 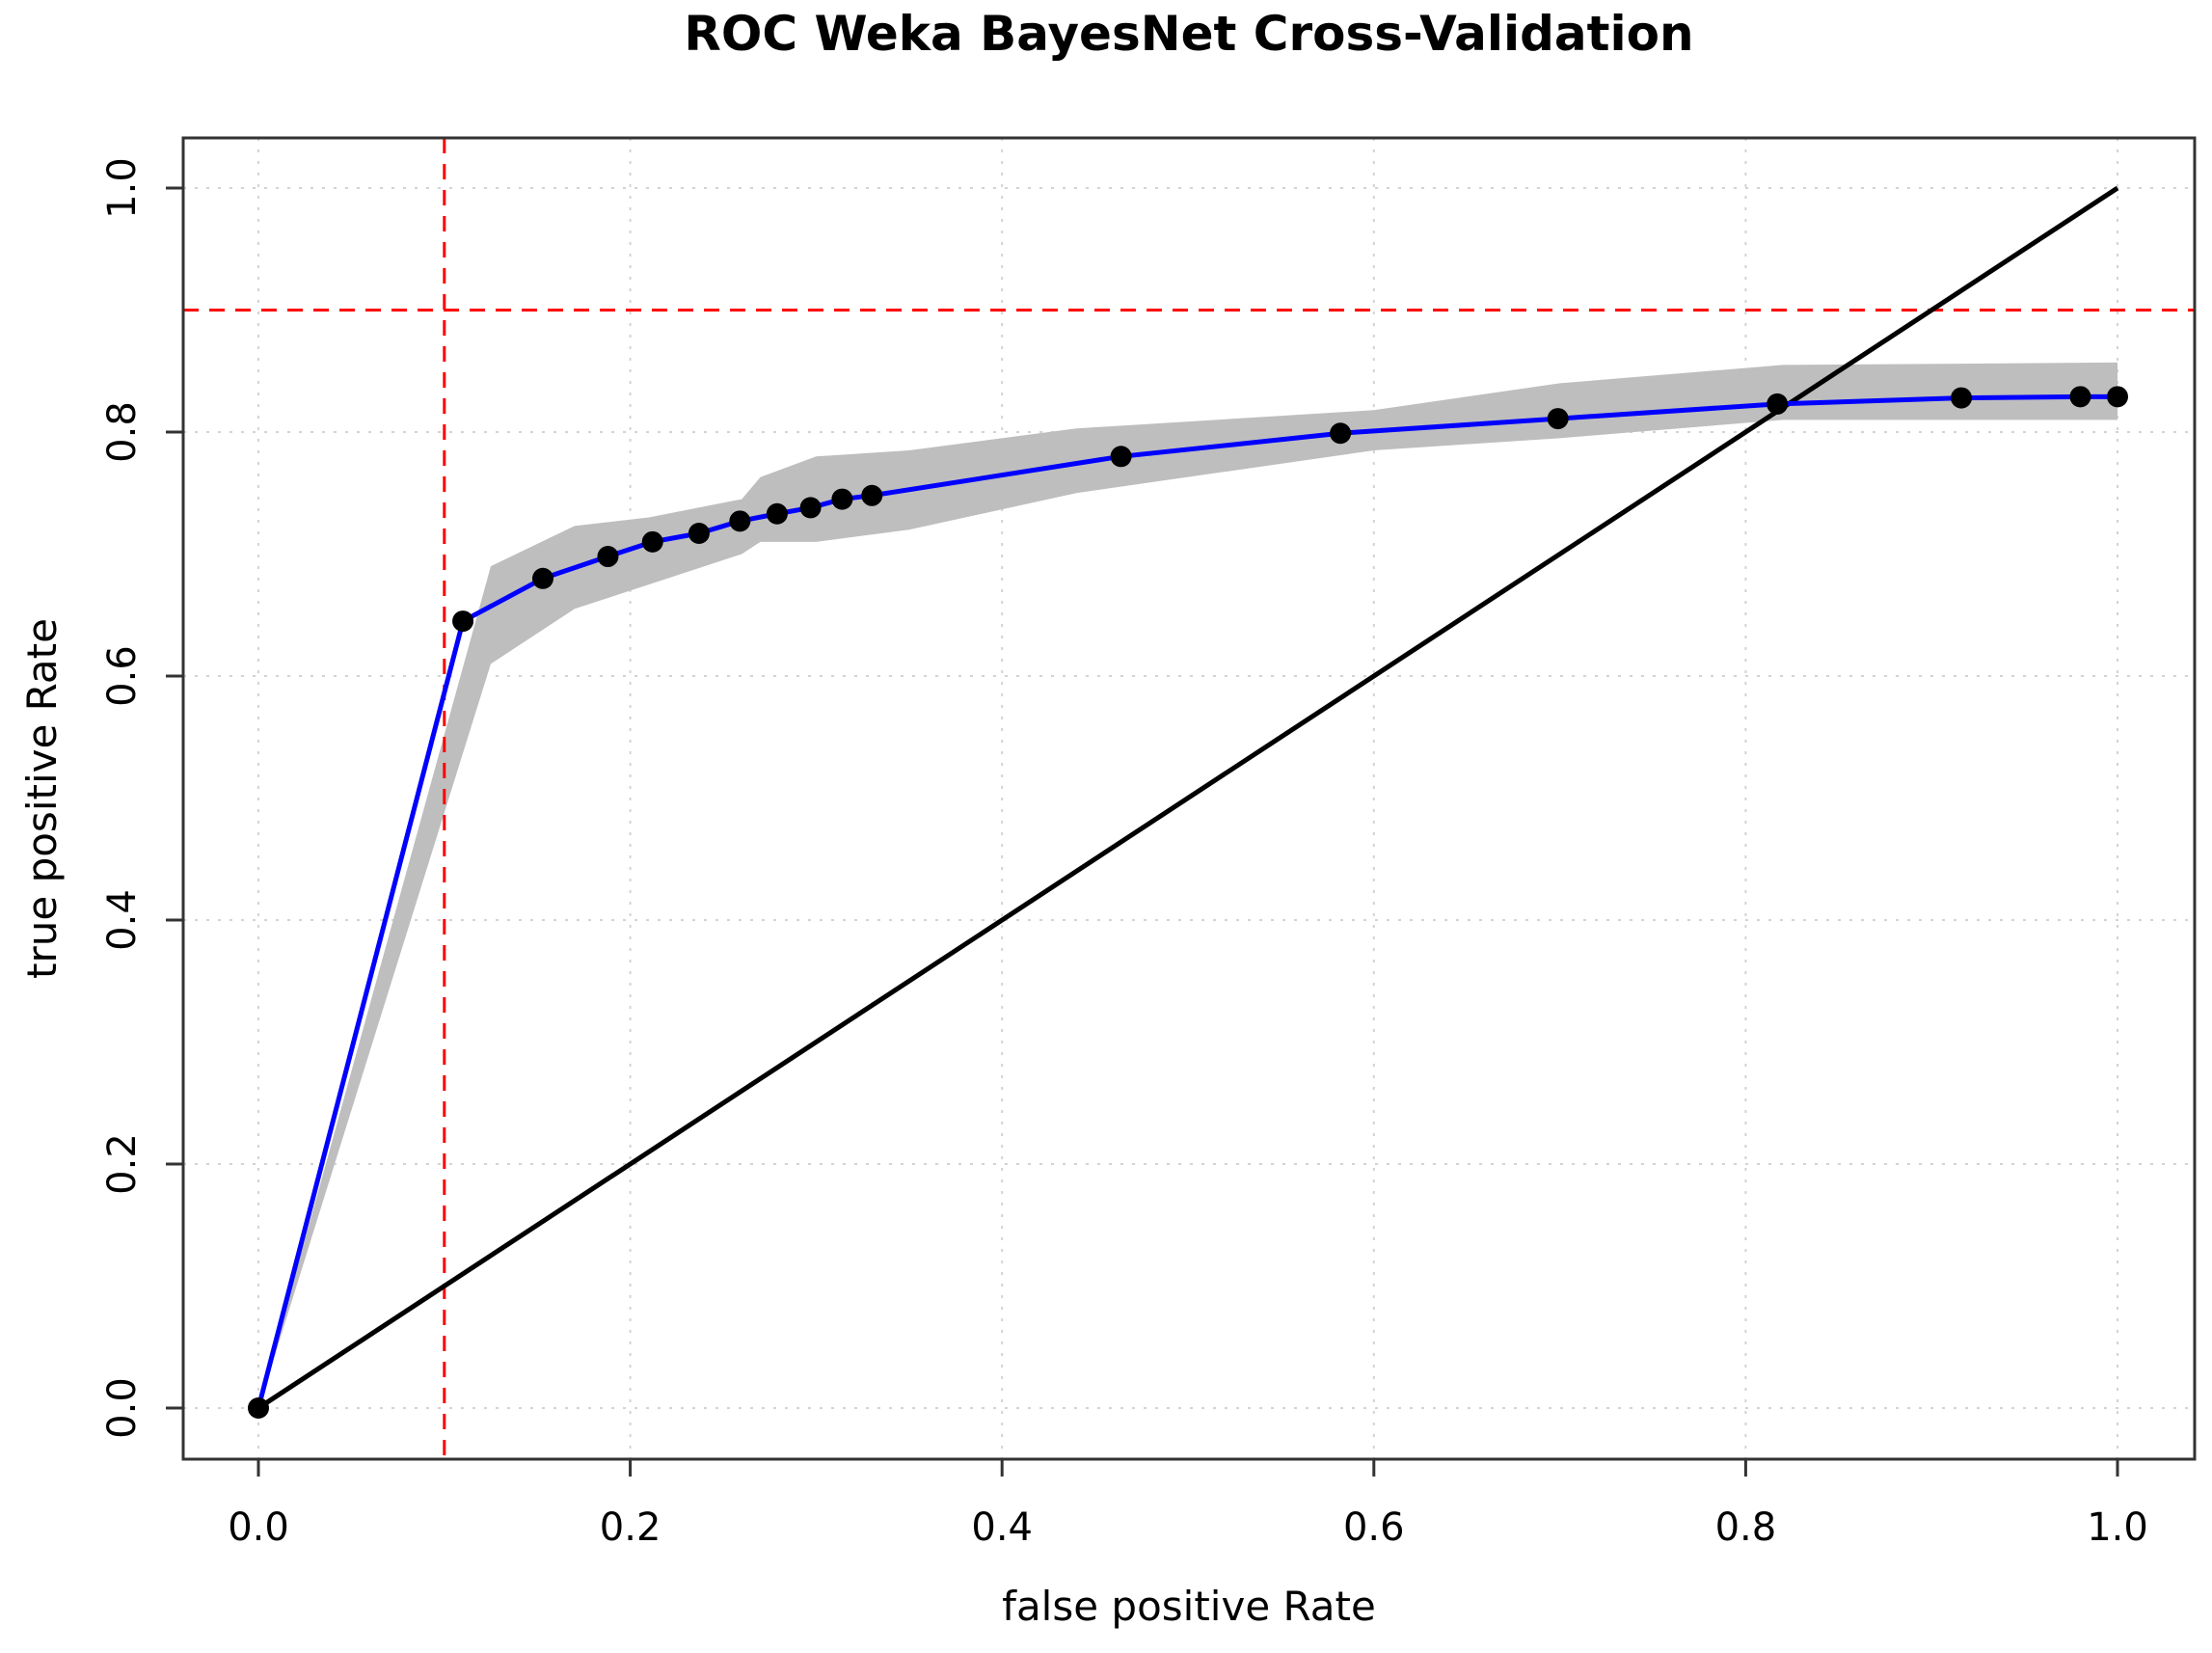 What do you see at coordinates (1002, 1527) in the screenshot?
I see `x-tick-label: 0.4` at bounding box center [1002, 1527].